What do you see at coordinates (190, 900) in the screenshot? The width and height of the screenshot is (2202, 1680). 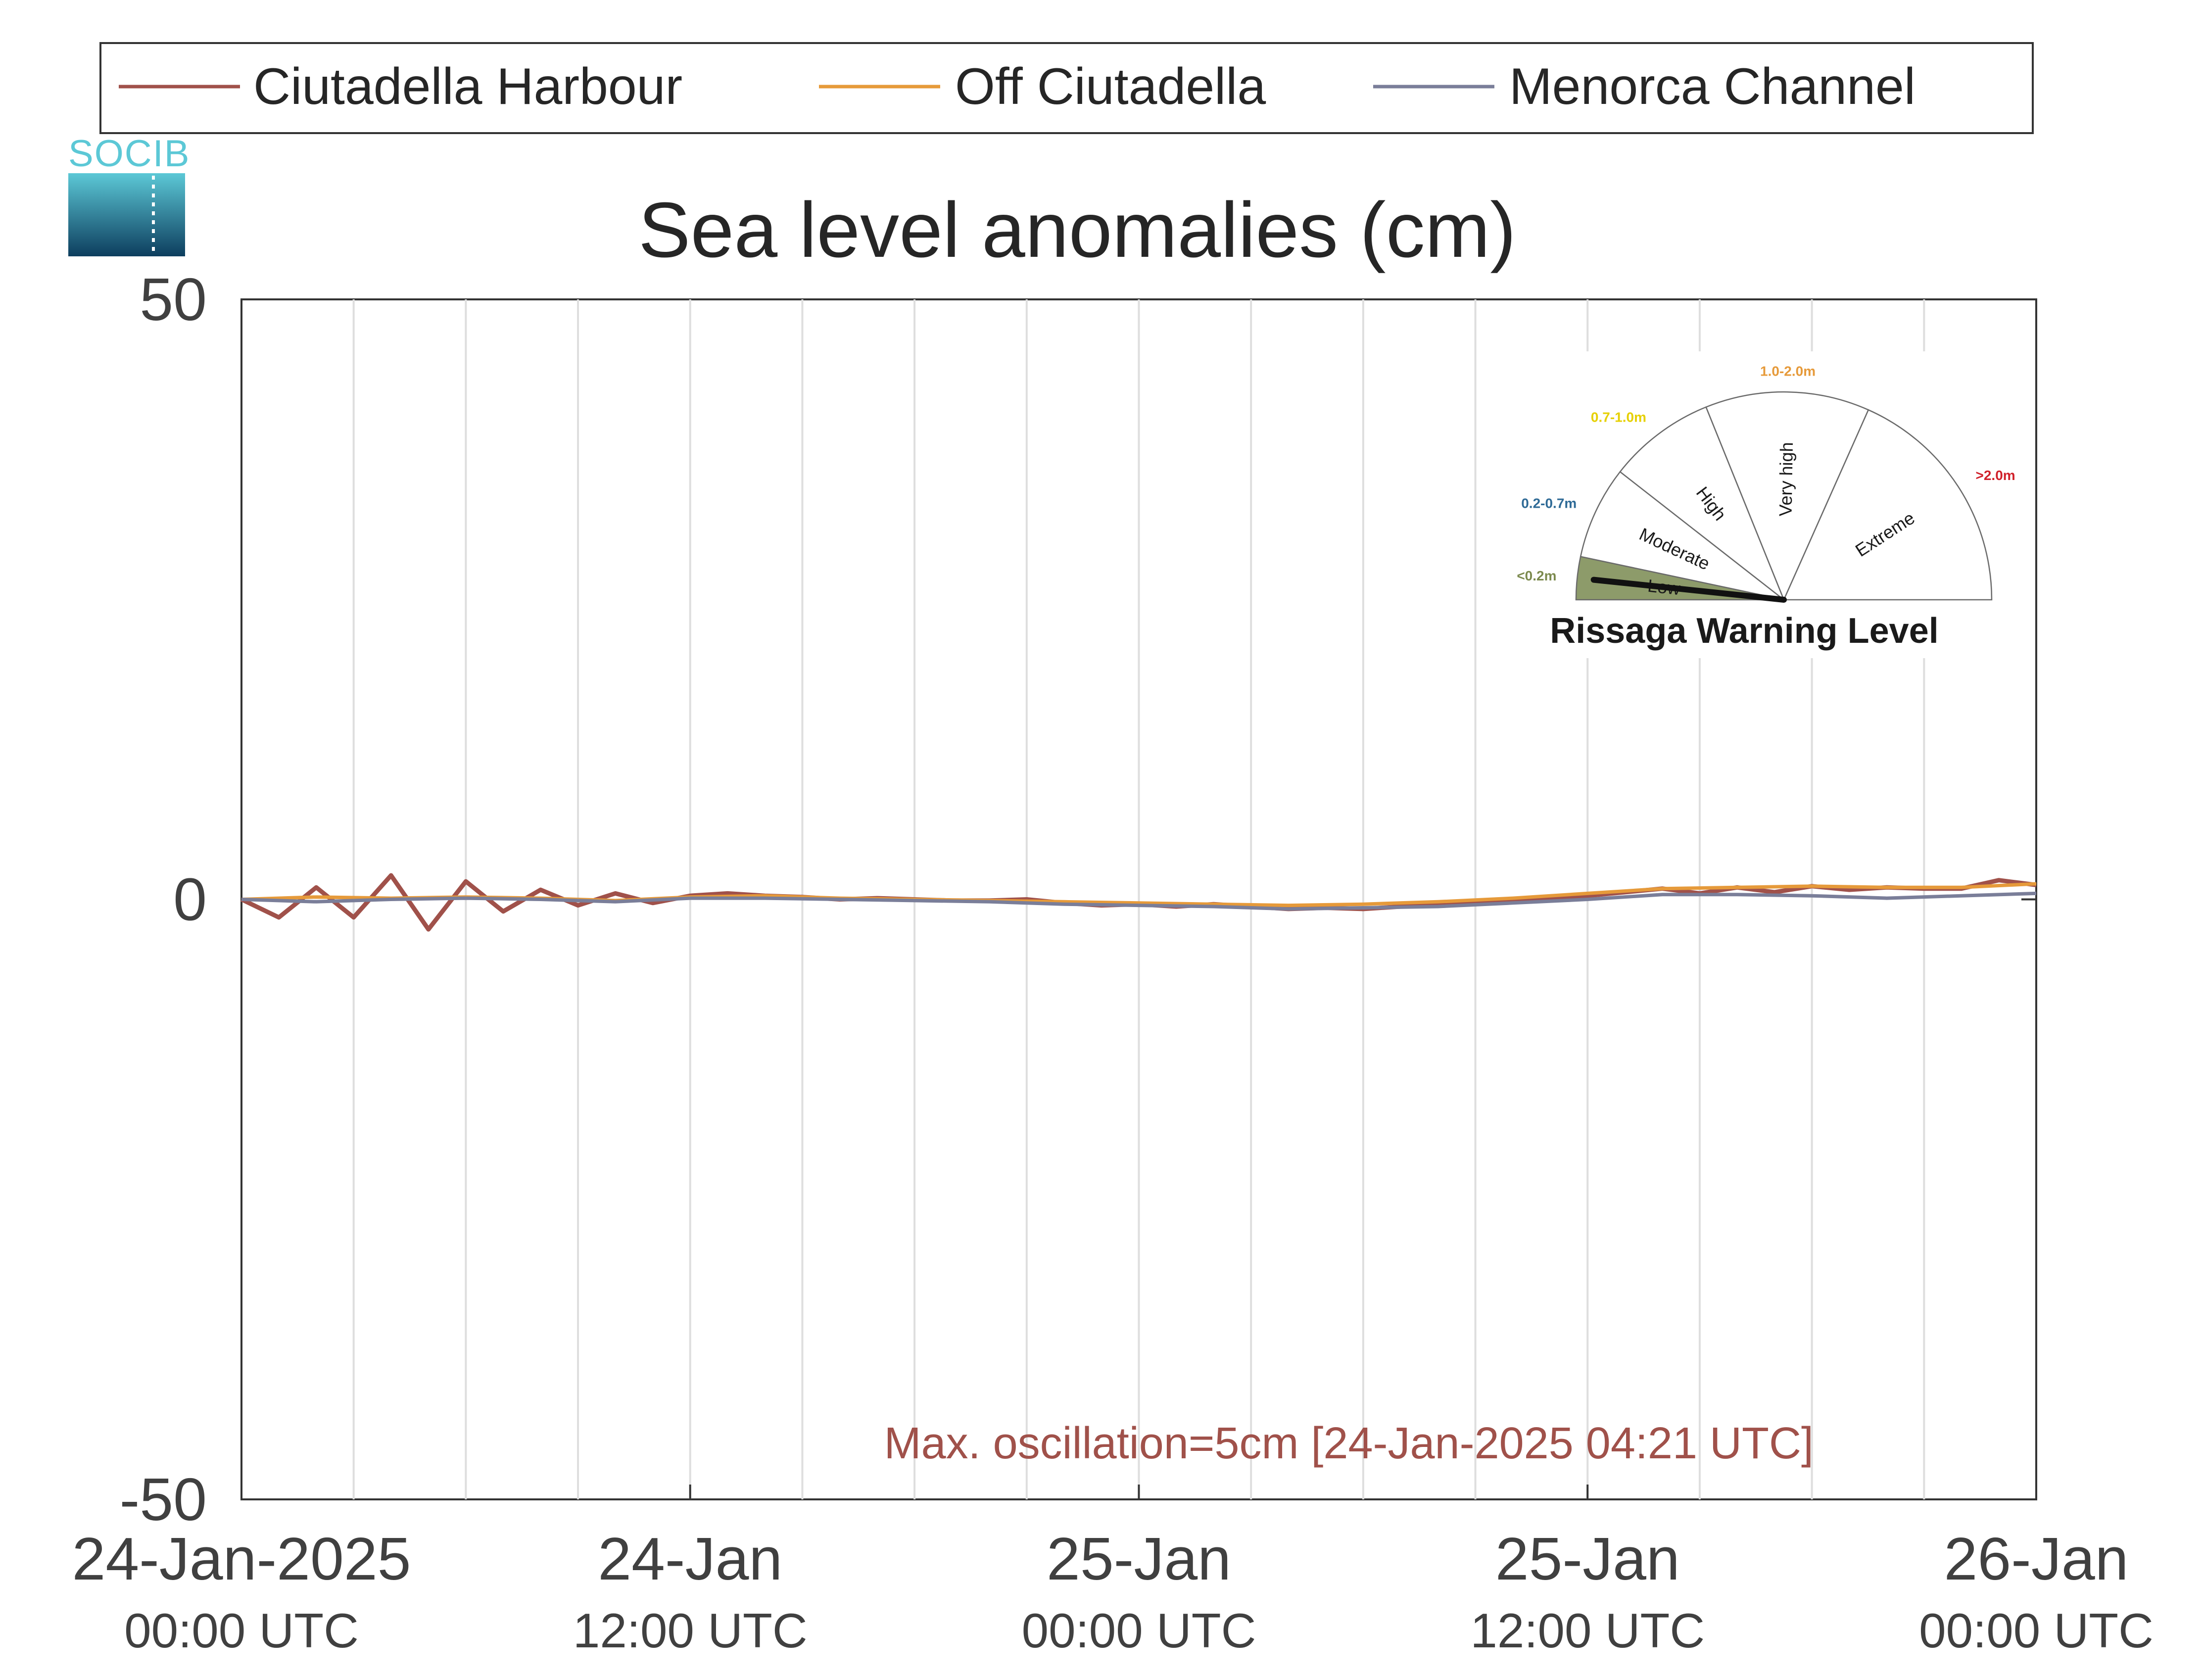 I see `y-tick-label: 0` at bounding box center [190, 900].